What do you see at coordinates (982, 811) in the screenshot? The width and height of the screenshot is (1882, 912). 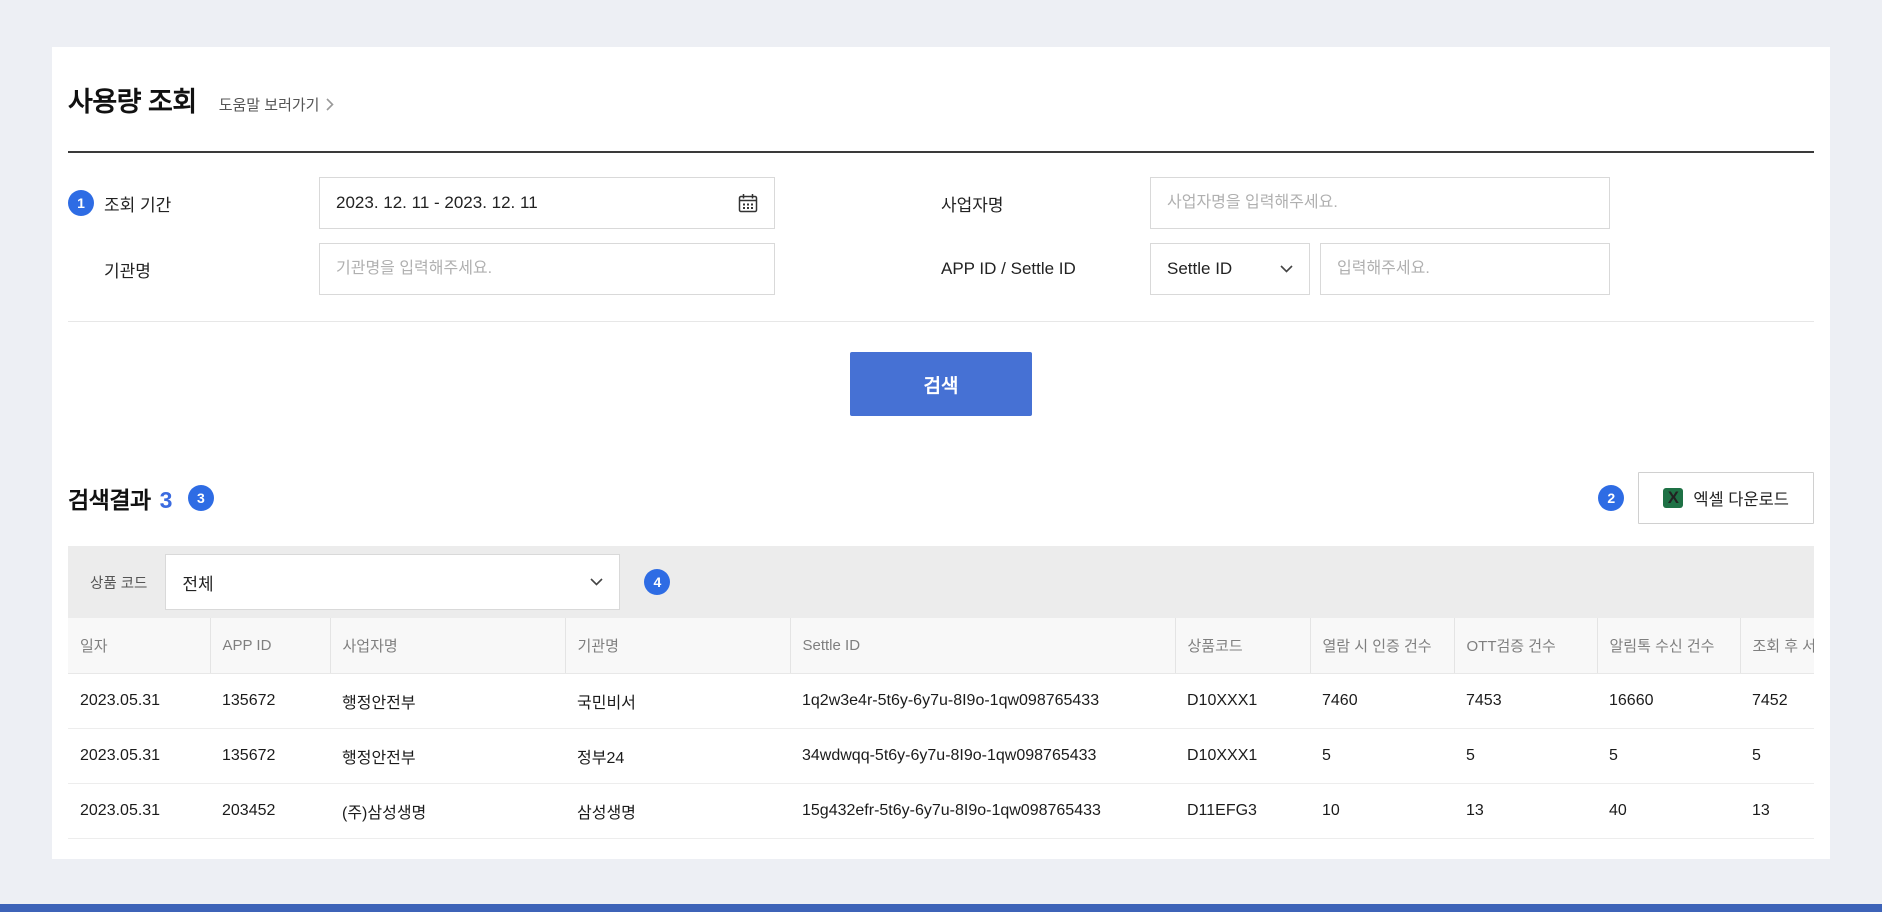 I see `table-cell: 15g432efr-5t6y-6y7u-8I9o-1qw098765433` at bounding box center [982, 811].